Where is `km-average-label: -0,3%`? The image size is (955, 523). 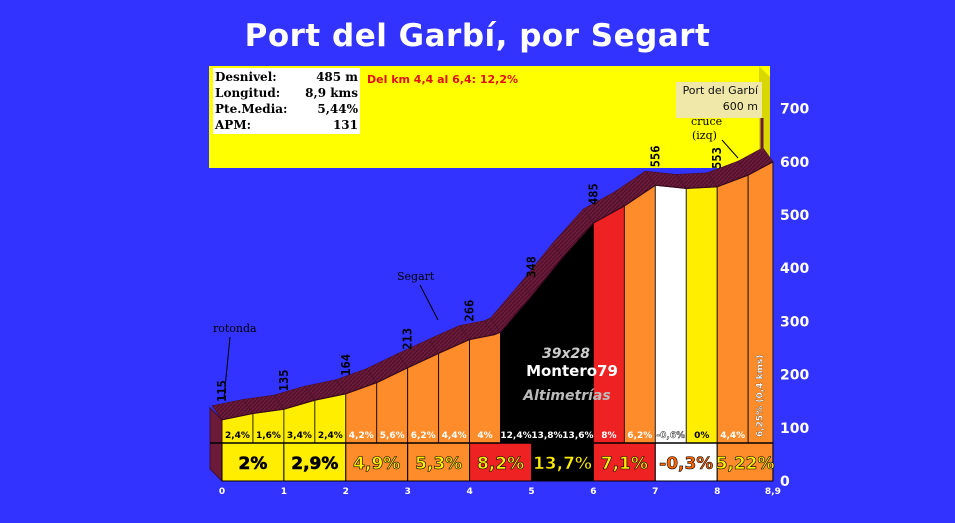 km-average-label: -0,3% is located at coordinates (686, 464).